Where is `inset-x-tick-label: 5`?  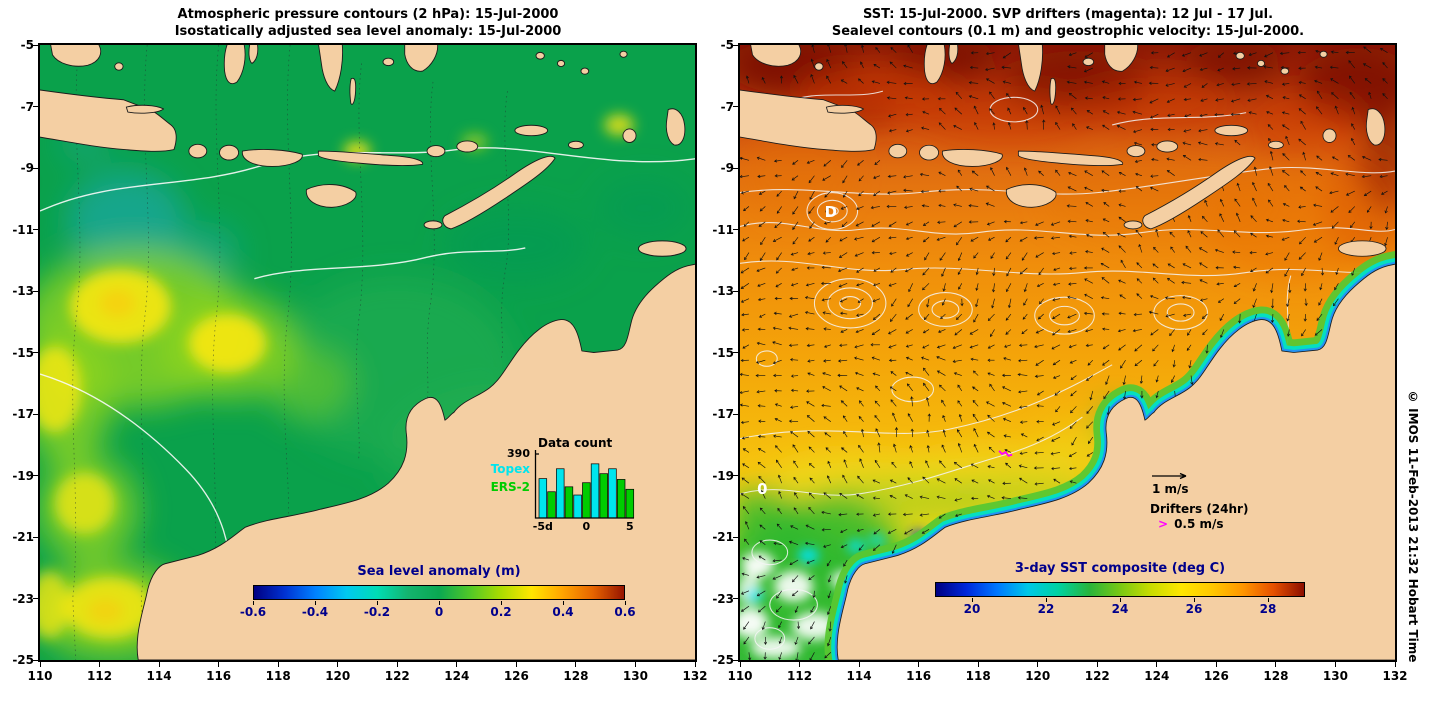 inset-x-tick-label: 5 is located at coordinates (630, 526).